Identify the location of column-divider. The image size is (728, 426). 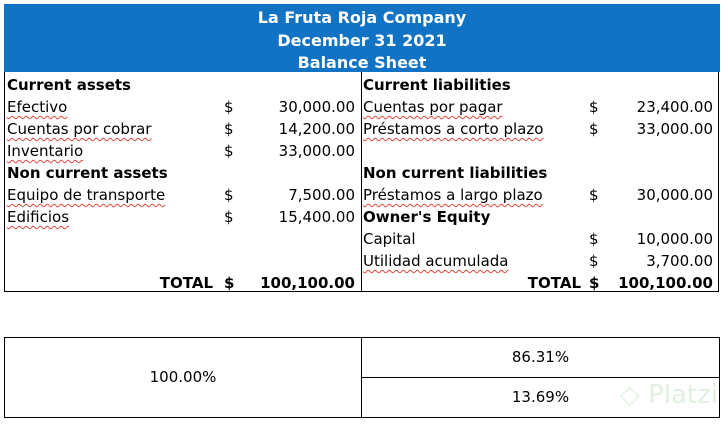
(361, 182).